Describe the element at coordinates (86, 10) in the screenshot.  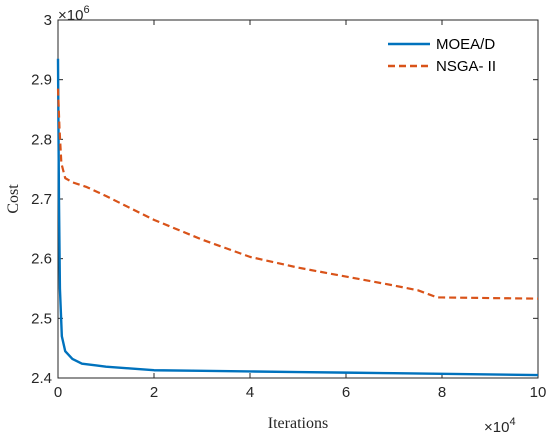
I see `y-multiplier-exponent: 6` at that location.